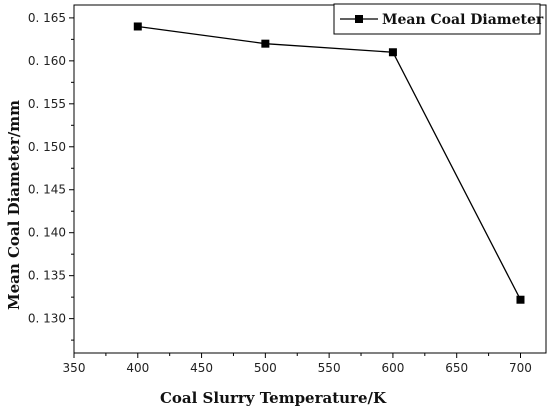 This screenshot has height=413, width=550. Describe the element at coordinates (47, 319) in the screenshot. I see `y-tick-label: 0. 130` at that location.